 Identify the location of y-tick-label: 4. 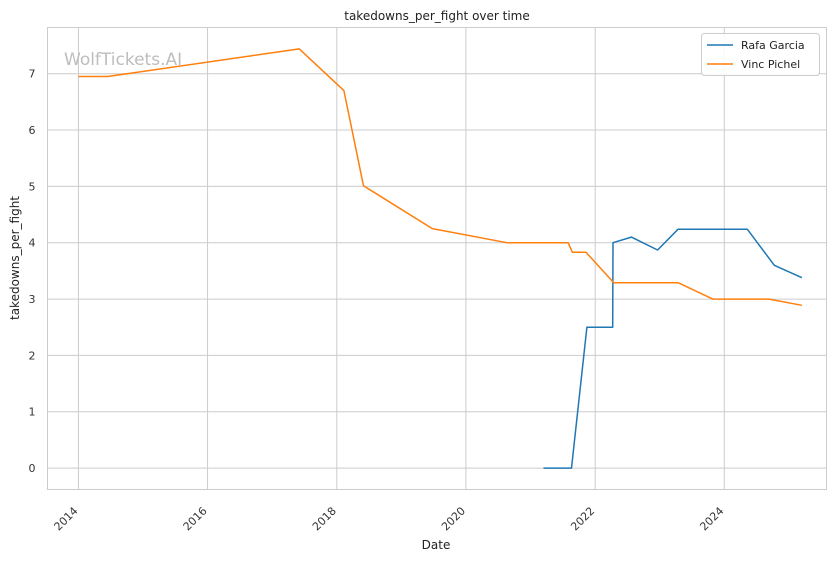
(32, 243).